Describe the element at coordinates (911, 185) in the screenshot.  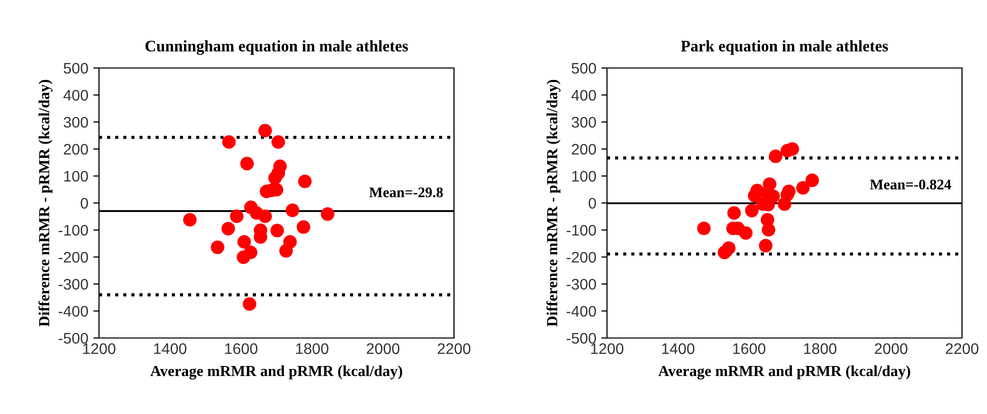
I see `ref-line-label: Mean=-0.824` at that location.